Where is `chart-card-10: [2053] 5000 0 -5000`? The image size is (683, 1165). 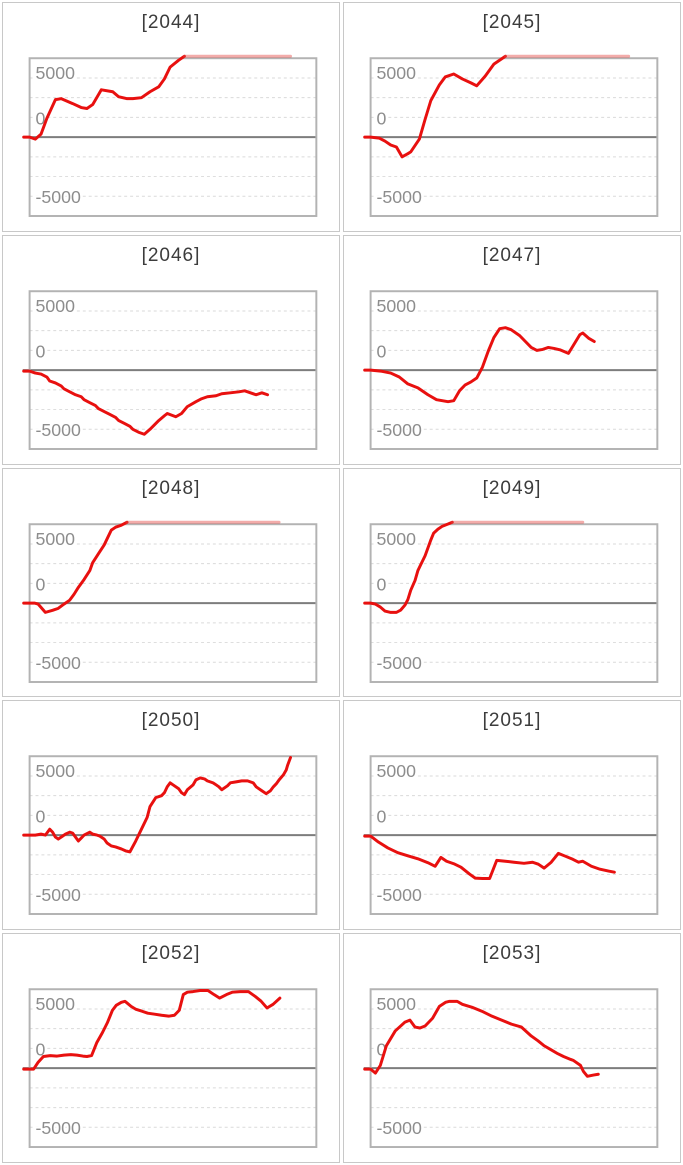 chart-card-10: [2053] 5000 0 -5000 is located at coordinates (512, 1048).